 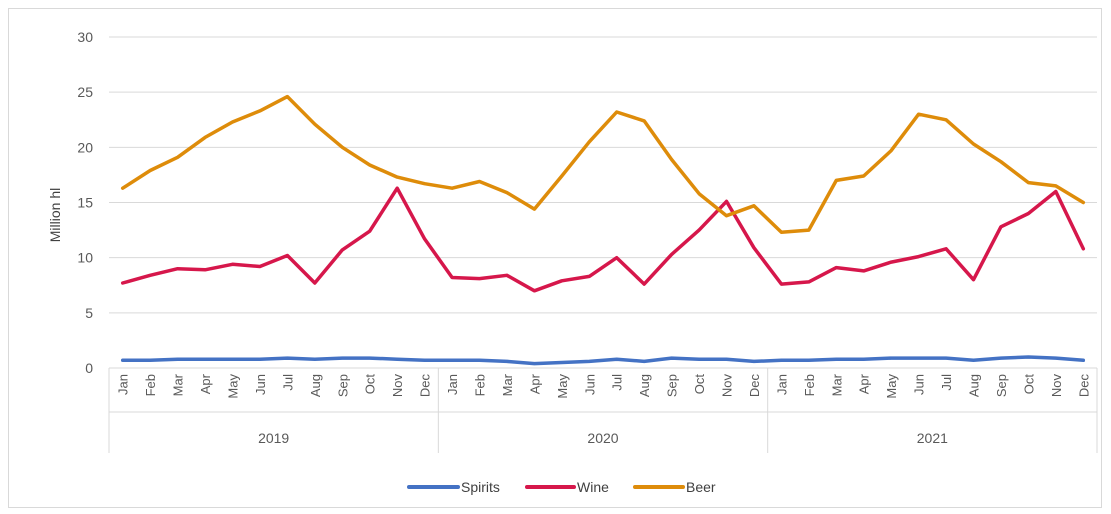 I want to click on y-tick-label: 5, so click(x=89, y=313).